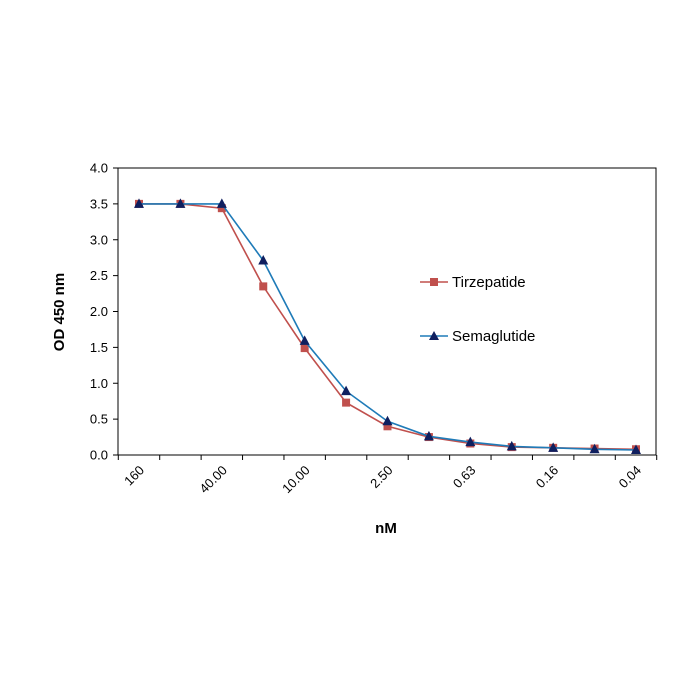  What do you see at coordinates (99, 203) in the screenshot?
I see `y-tick-label: 3.5` at bounding box center [99, 203].